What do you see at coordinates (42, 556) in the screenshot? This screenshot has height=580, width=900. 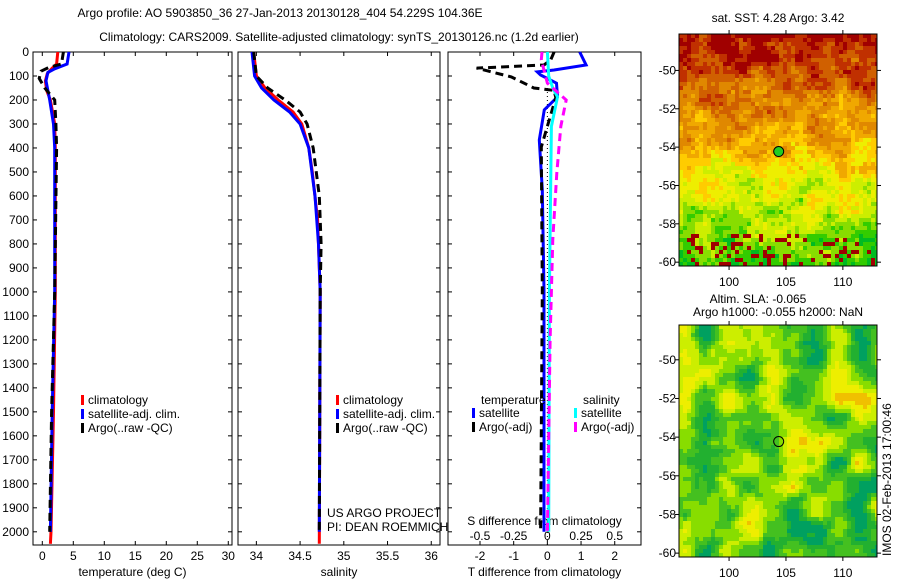 I see `x-tick-label: 0` at bounding box center [42, 556].